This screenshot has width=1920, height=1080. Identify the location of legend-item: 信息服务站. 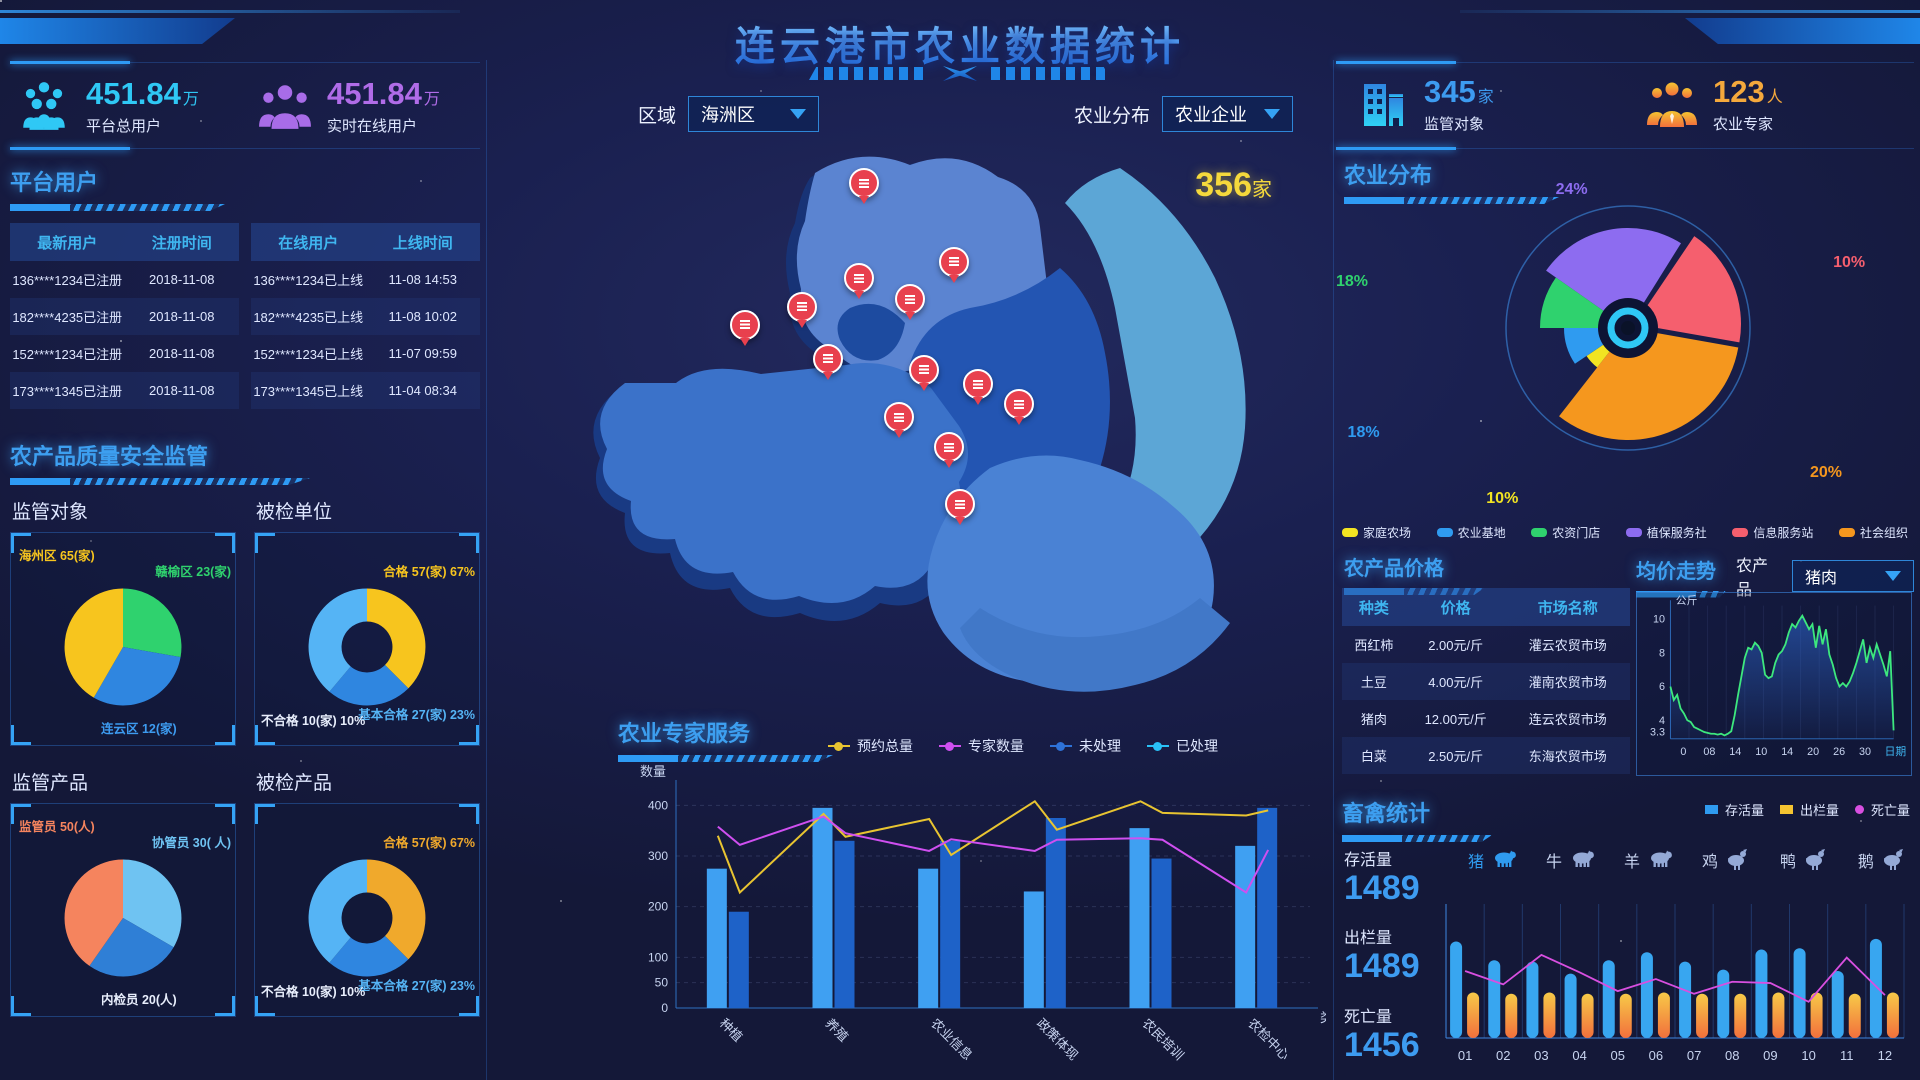
(1772, 532).